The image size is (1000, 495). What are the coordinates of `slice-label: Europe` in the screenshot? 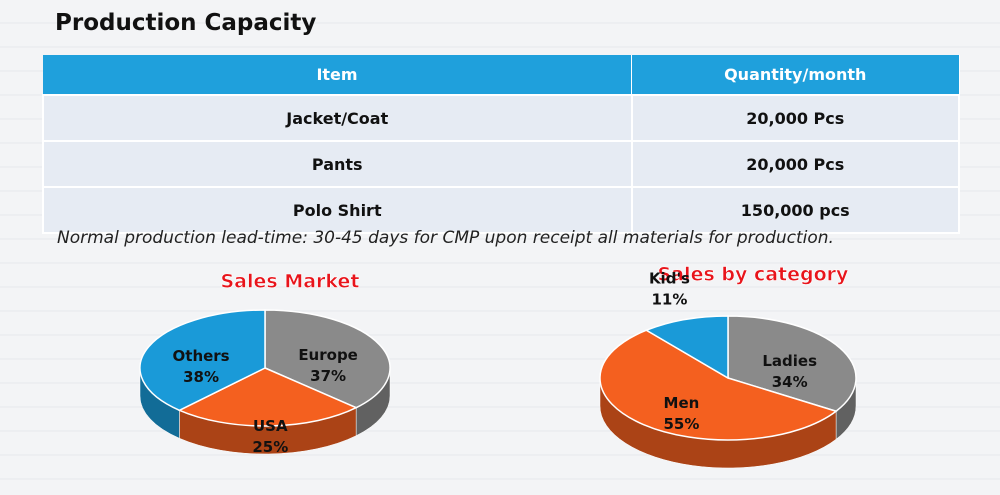 It's located at (328, 355).